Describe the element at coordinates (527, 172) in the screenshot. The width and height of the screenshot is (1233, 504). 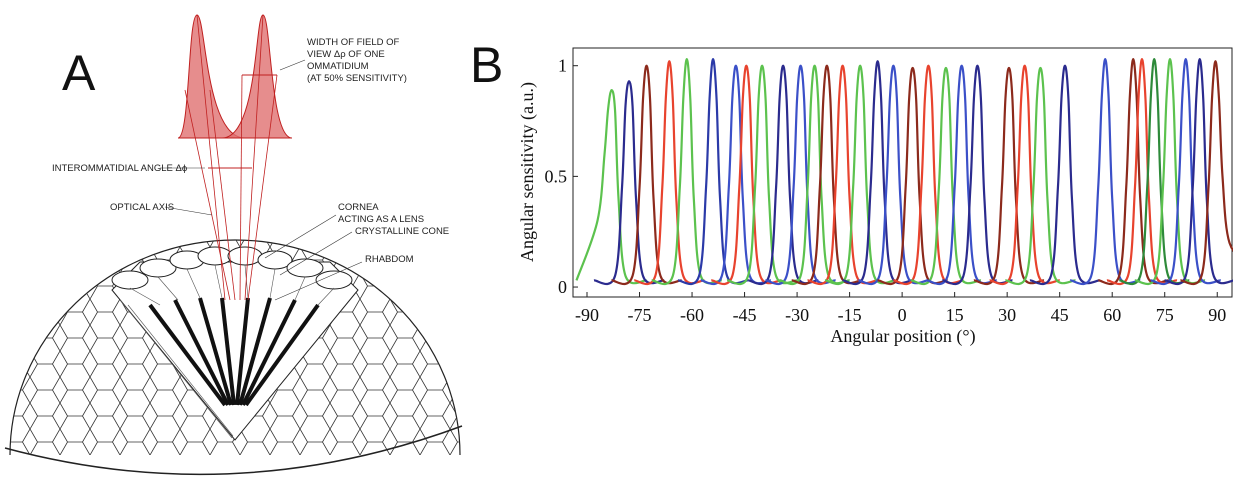
I see `y-axis-label: Angular sensitivity (a.u.)` at that location.